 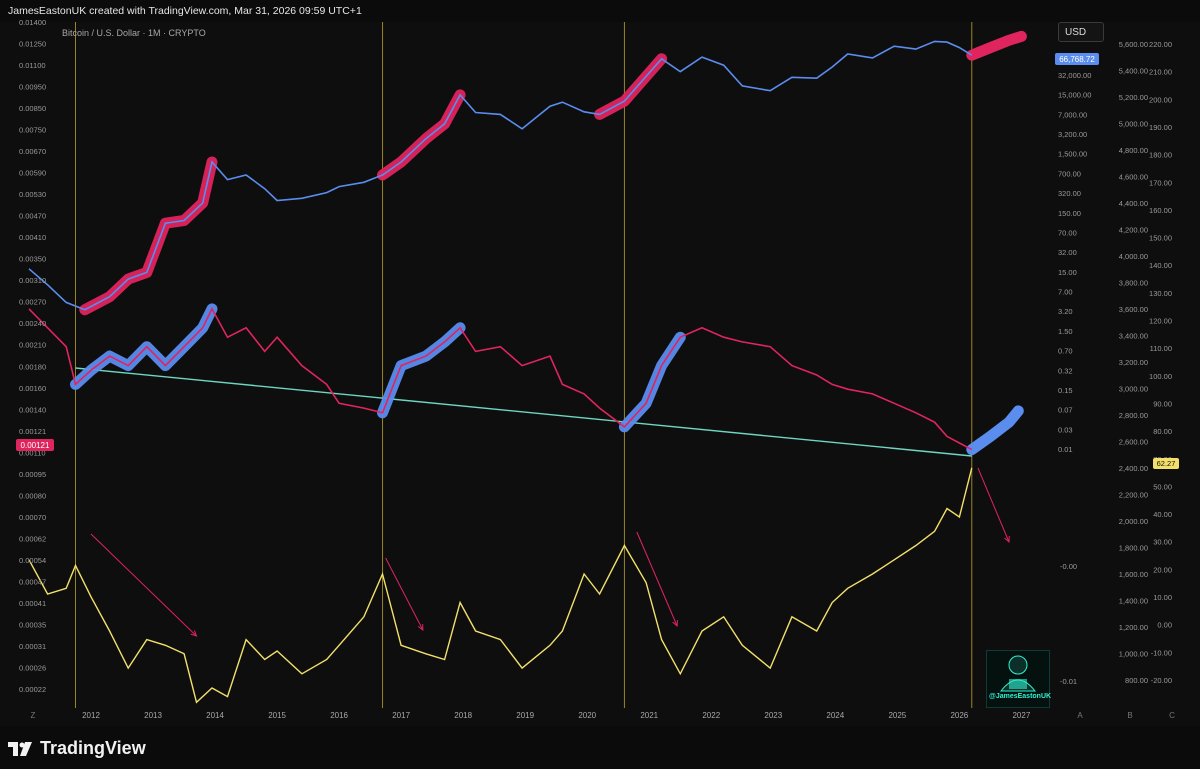 What do you see at coordinates (1133, 336) in the screenshot?
I see `right-axis-a-tick-label: 3,400.00` at bounding box center [1133, 336].